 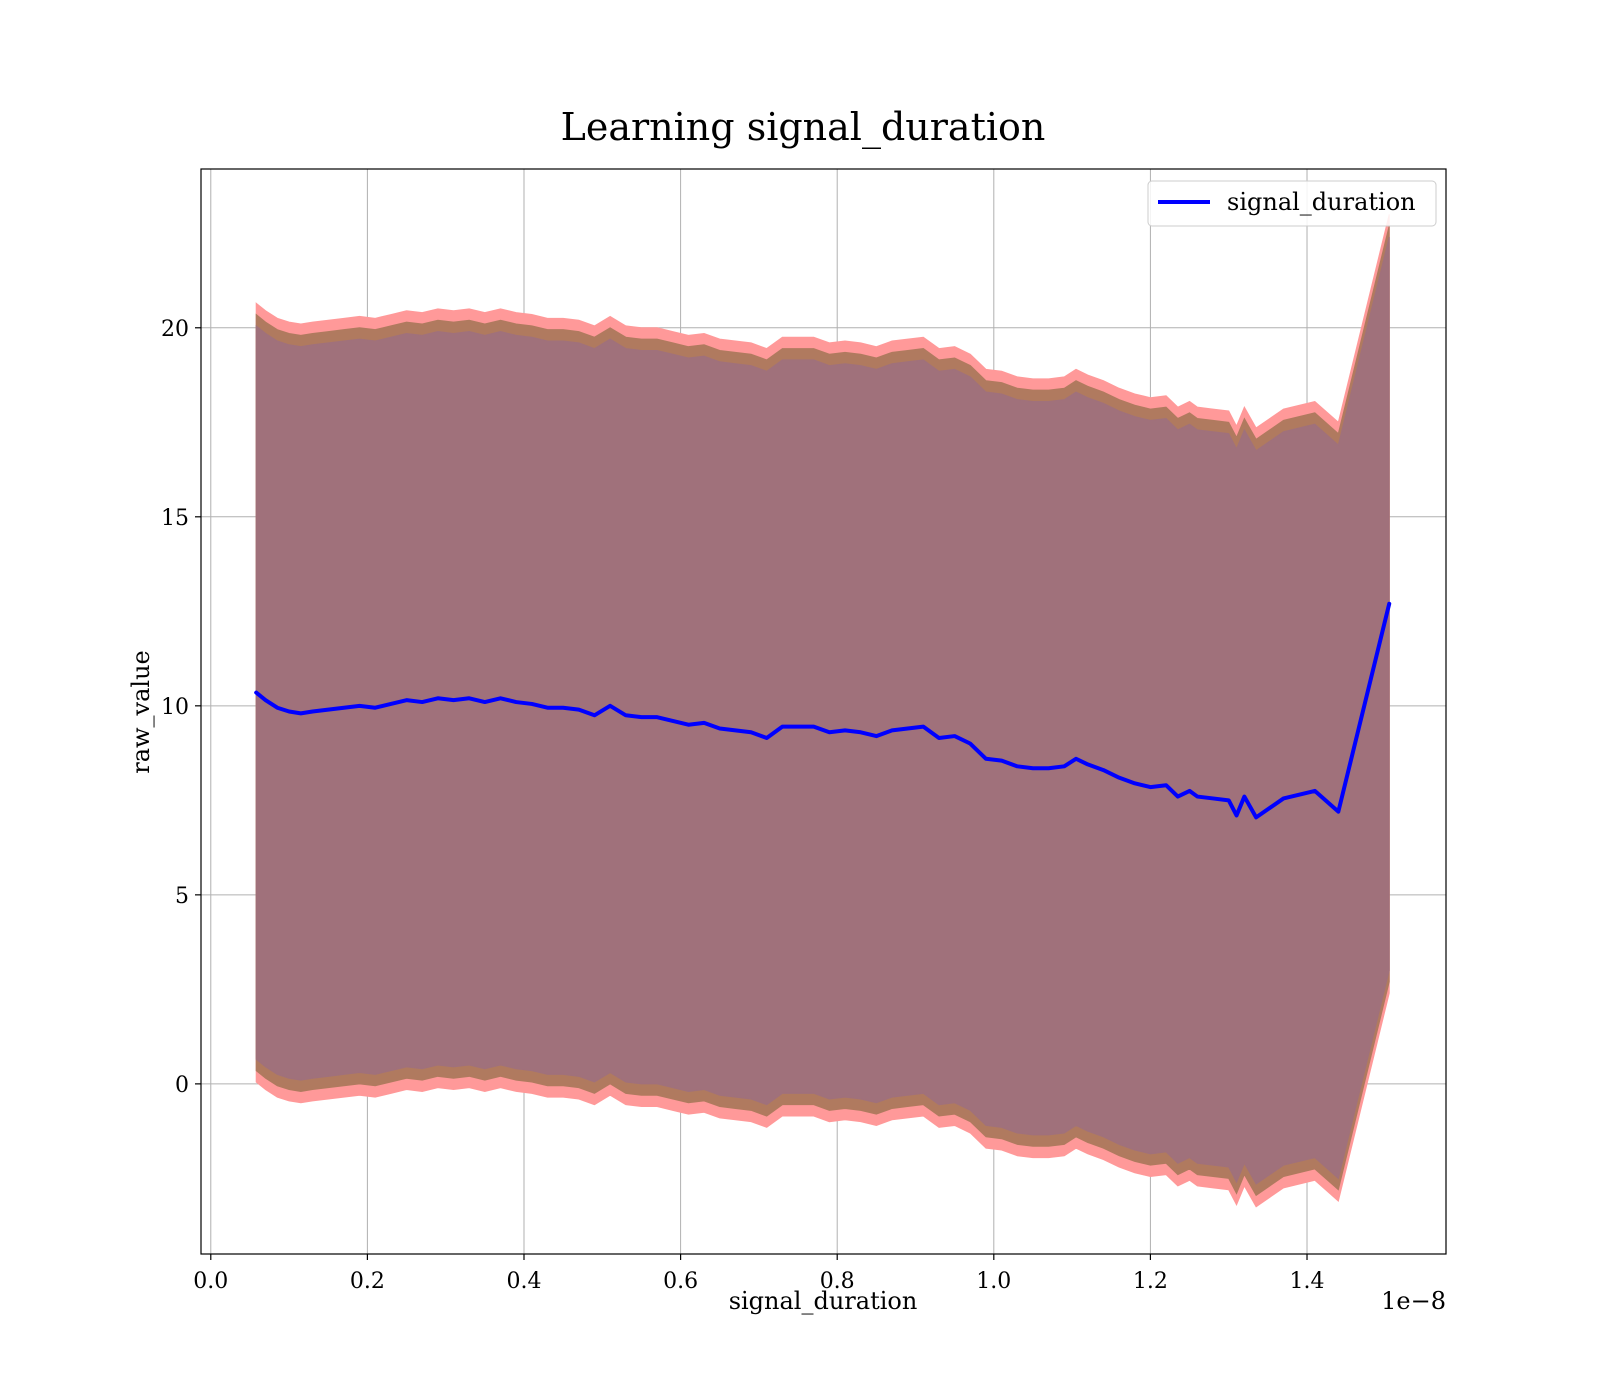 What do you see at coordinates (367, 1281) in the screenshot?
I see `x-tick-label-1: 0.2` at bounding box center [367, 1281].